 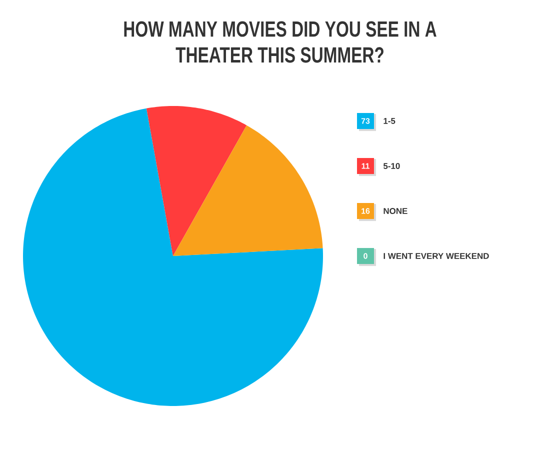 I want to click on chart-title: HOW MANY MOVIES DID YOU SEE IN A THEATER THIS SUMMER?, so click(x=280, y=42).